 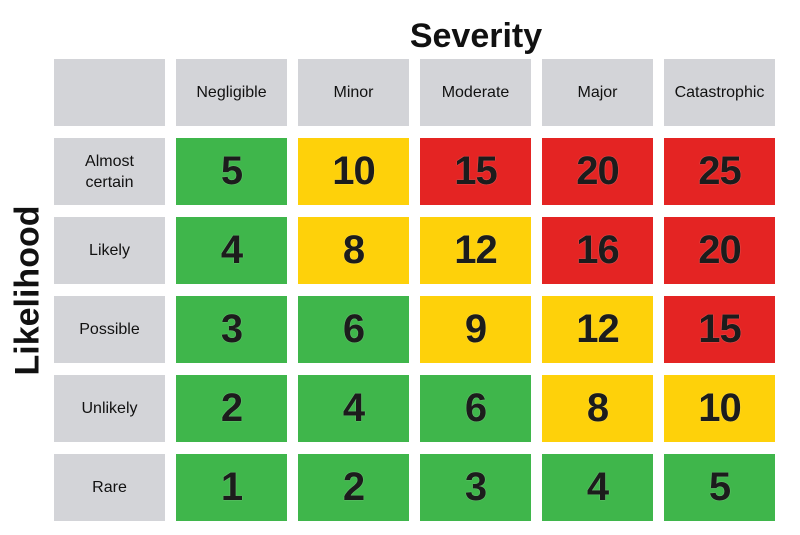 What do you see at coordinates (231, 487) in the screenshot?
I see `risk-cell-rare-negligible: 1` at bounding box center [231, 487].